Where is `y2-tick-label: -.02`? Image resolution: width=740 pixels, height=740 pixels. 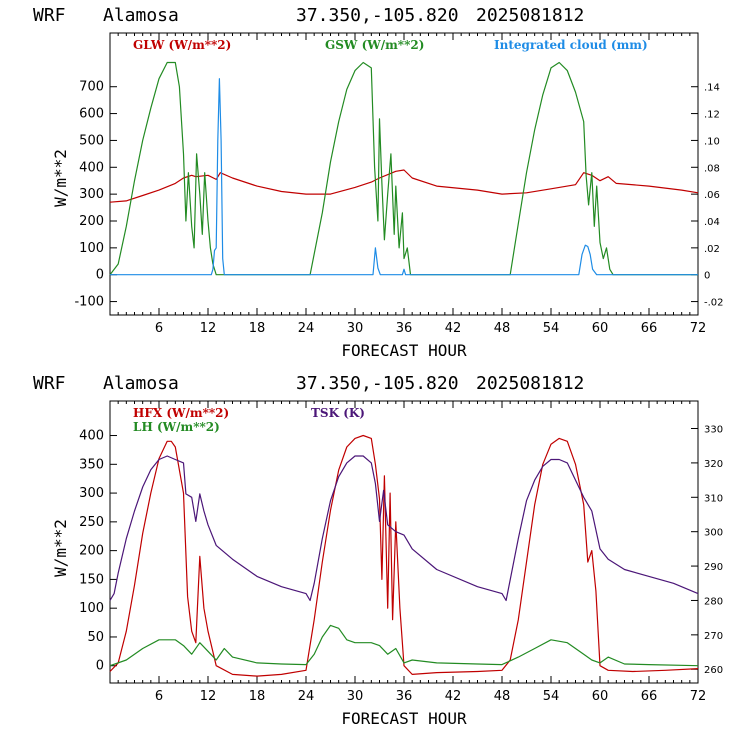
y2-tick-label: -.02 is located at coordinates (714, 303).